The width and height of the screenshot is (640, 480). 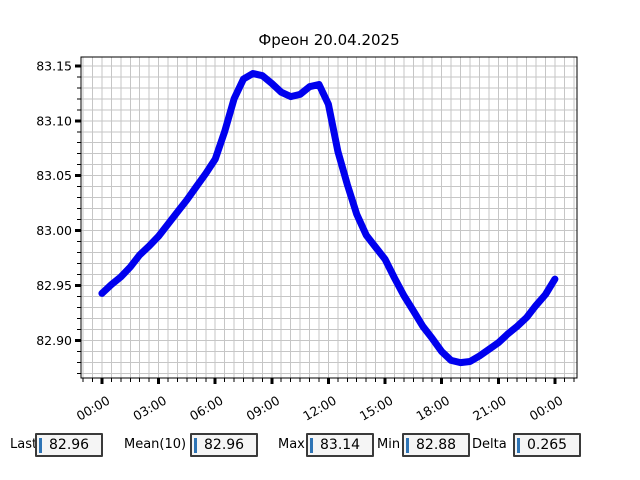 I want to click on y-axis-labels: 82.90 82.95 83.00 83.05 83.10 83.15, so click(x=54, y=203).